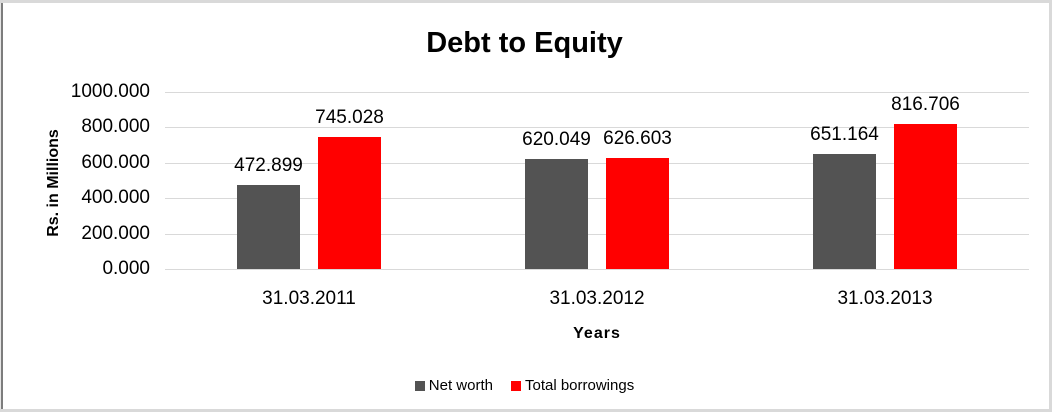 This screenshot has width=1052, height=412. I want to click on data-label: 651.164, so click(844, 134).